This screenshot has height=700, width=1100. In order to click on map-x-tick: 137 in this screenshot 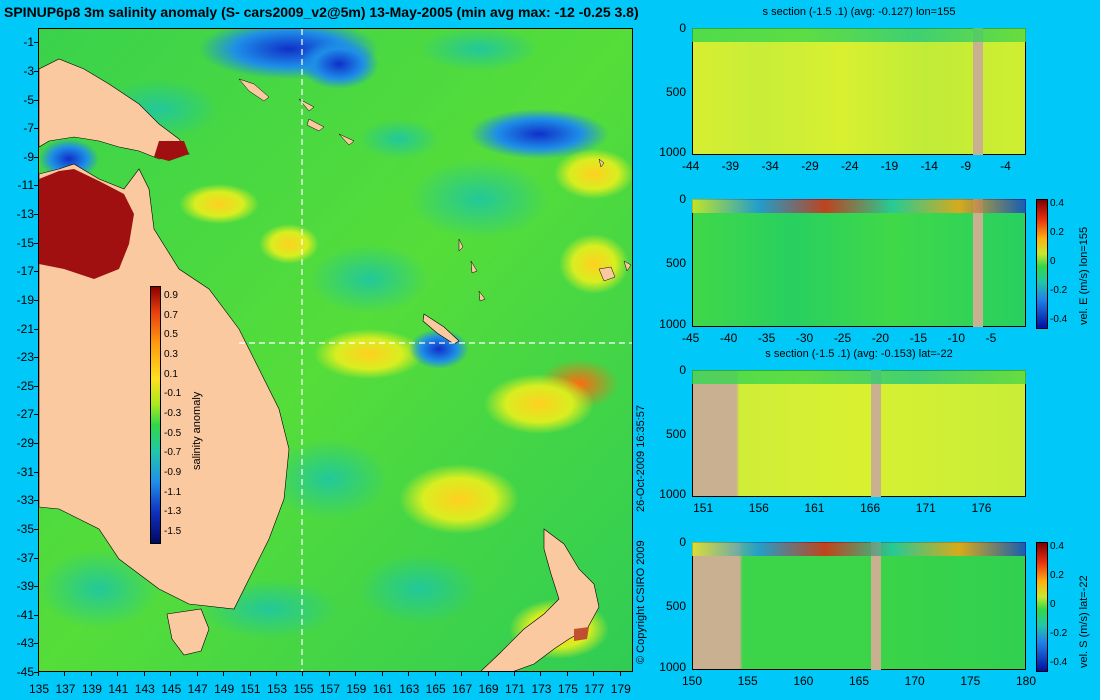, I will do `click(65, 689)`.